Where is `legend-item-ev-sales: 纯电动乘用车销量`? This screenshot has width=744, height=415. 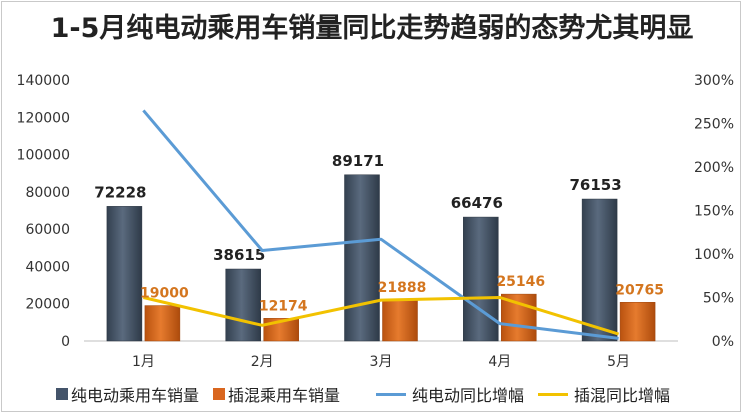 legend-item-ev-sales: 纯电动乘用车销量 is located at coordinates (127, 394).